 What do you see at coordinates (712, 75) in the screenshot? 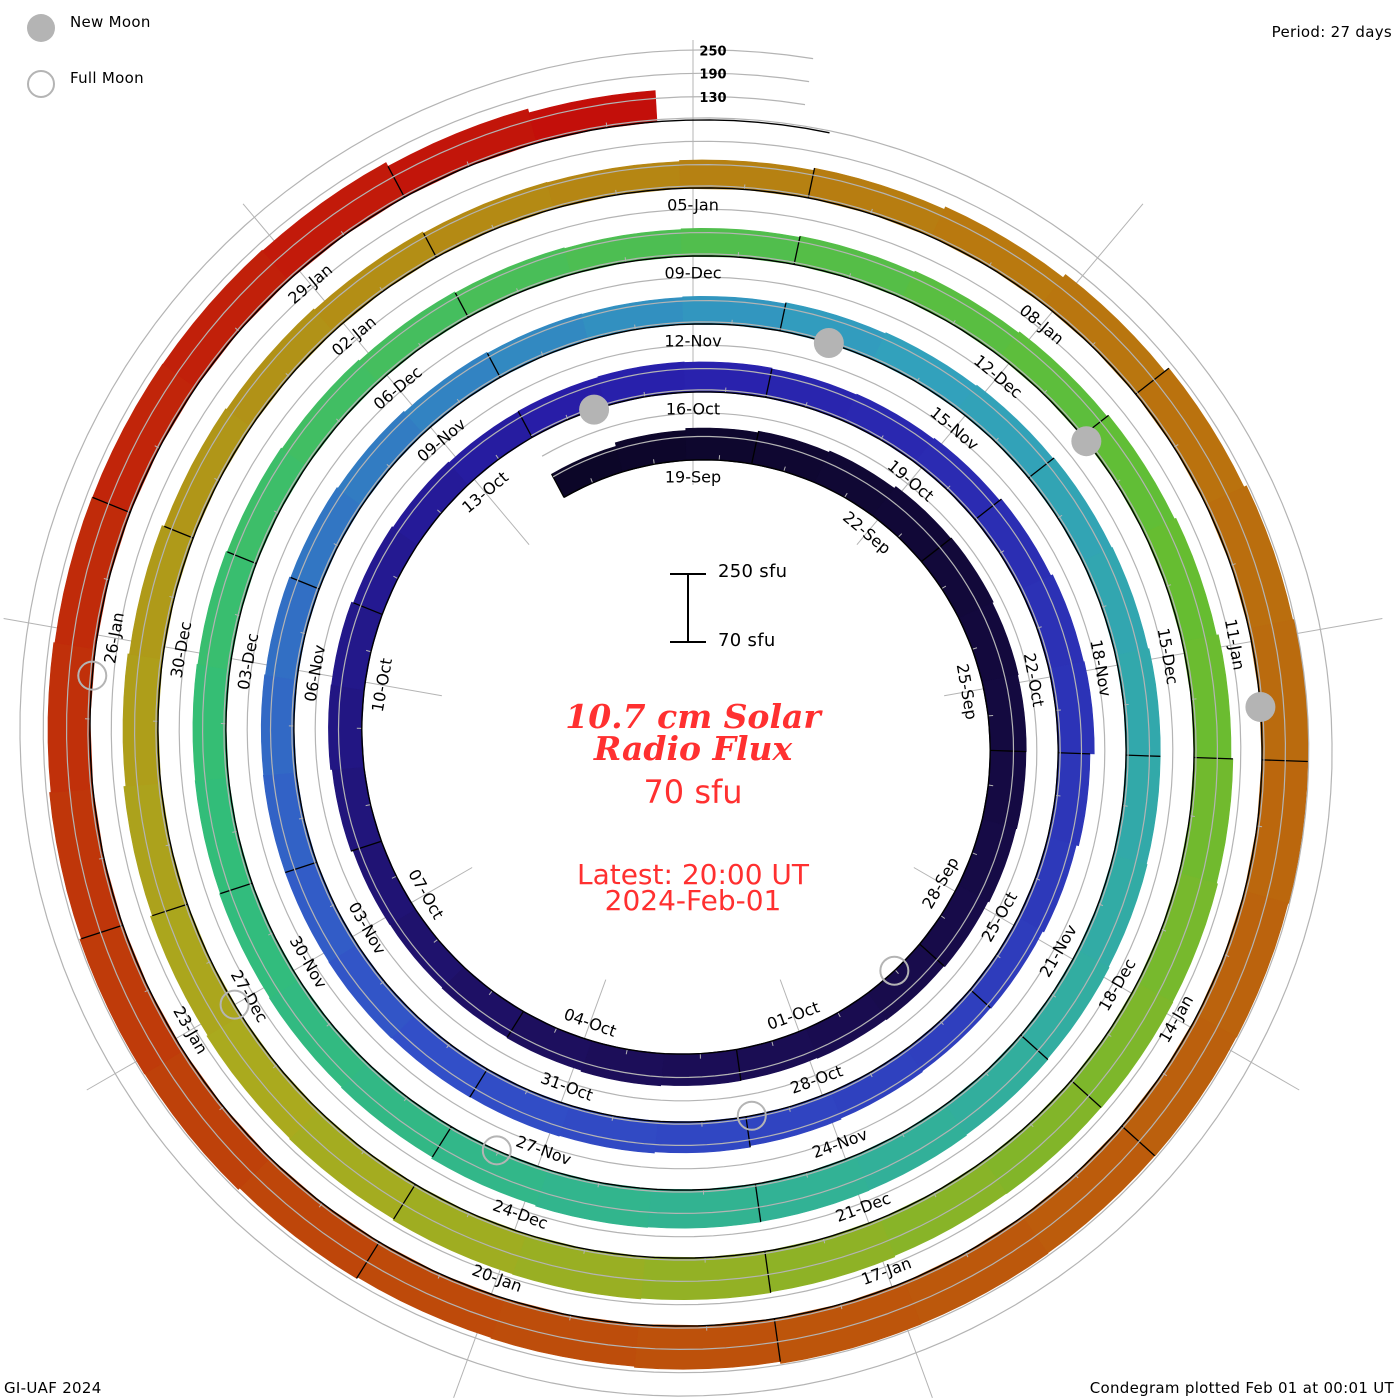
I see `level-label: 190` at bounding box center [712, 75].